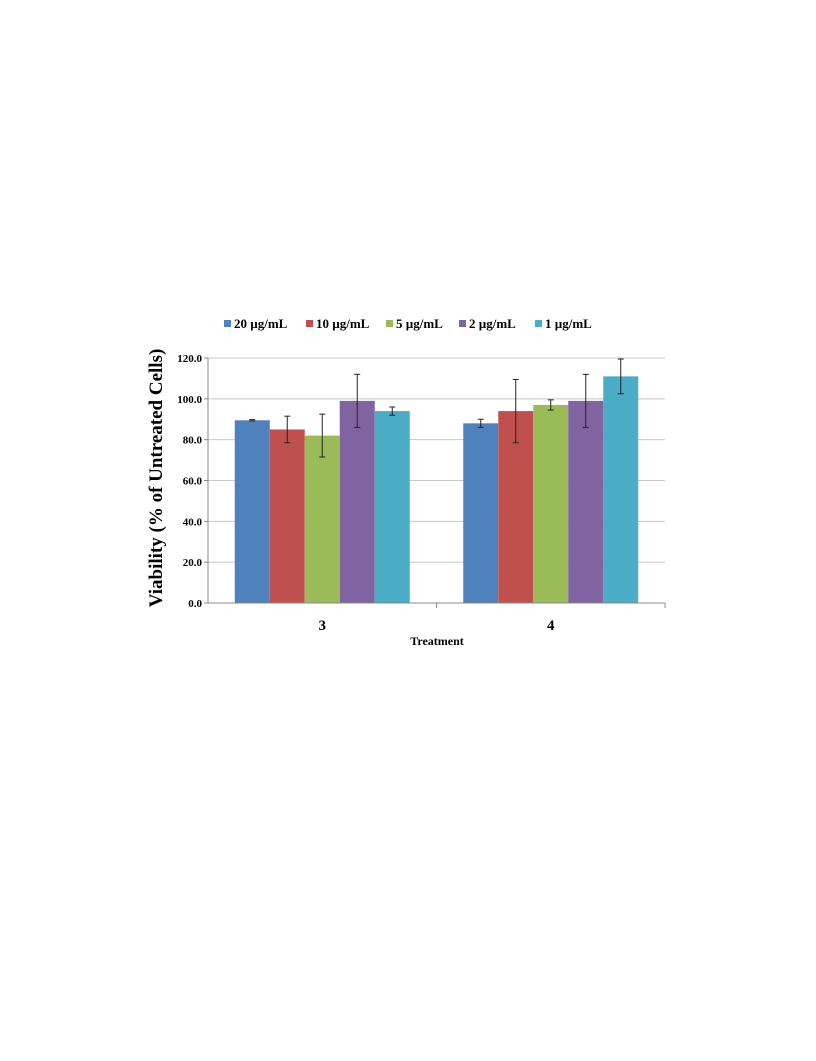  What do you see at coordinates (492, 323) in the screenshot?
I see `legend-label: 2 µg/mL` at bounding box center [492, 323].